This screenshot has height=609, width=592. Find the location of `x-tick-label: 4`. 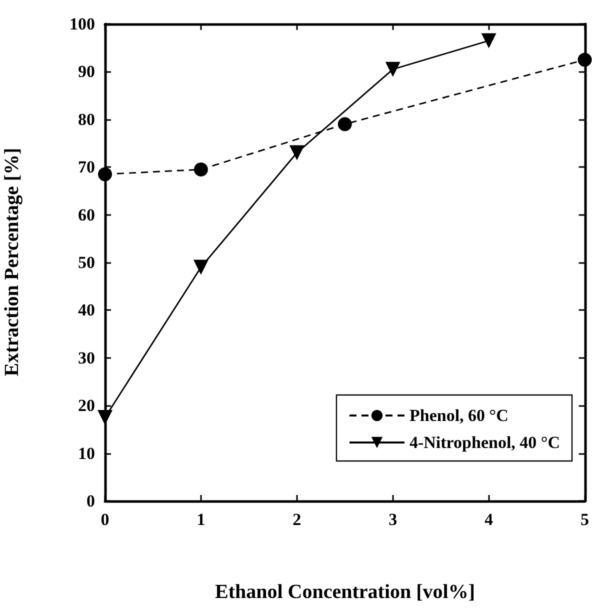

x-tick-label: 4 is located at coordinates (489, 519).